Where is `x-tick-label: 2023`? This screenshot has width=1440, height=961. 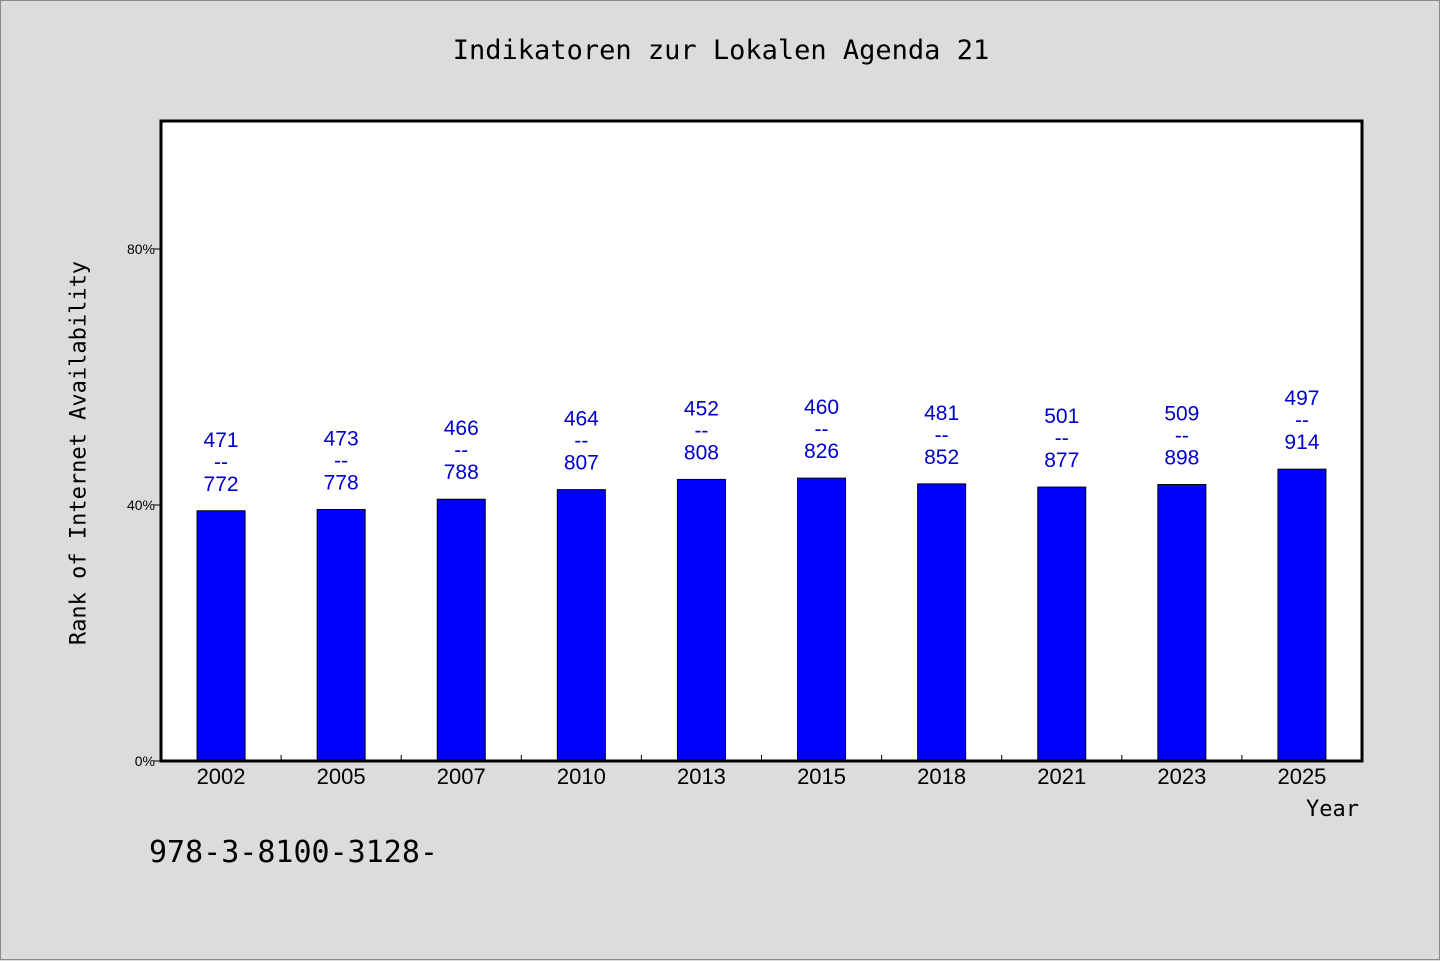 x-tick-label: 2023 is located at coordinates (1181, 776).